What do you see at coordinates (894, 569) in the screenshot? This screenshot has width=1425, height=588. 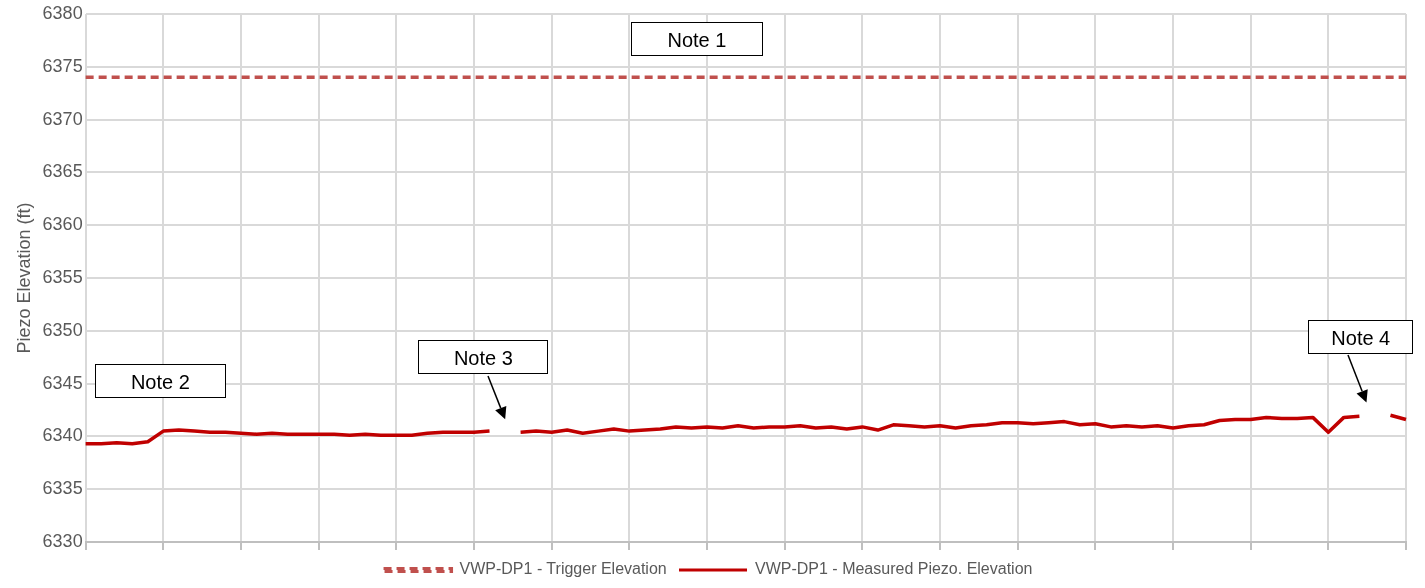 I see `legend-label: VWP-DP1 - Measured Piezo. Elevation` at bounding box center [894, 569].